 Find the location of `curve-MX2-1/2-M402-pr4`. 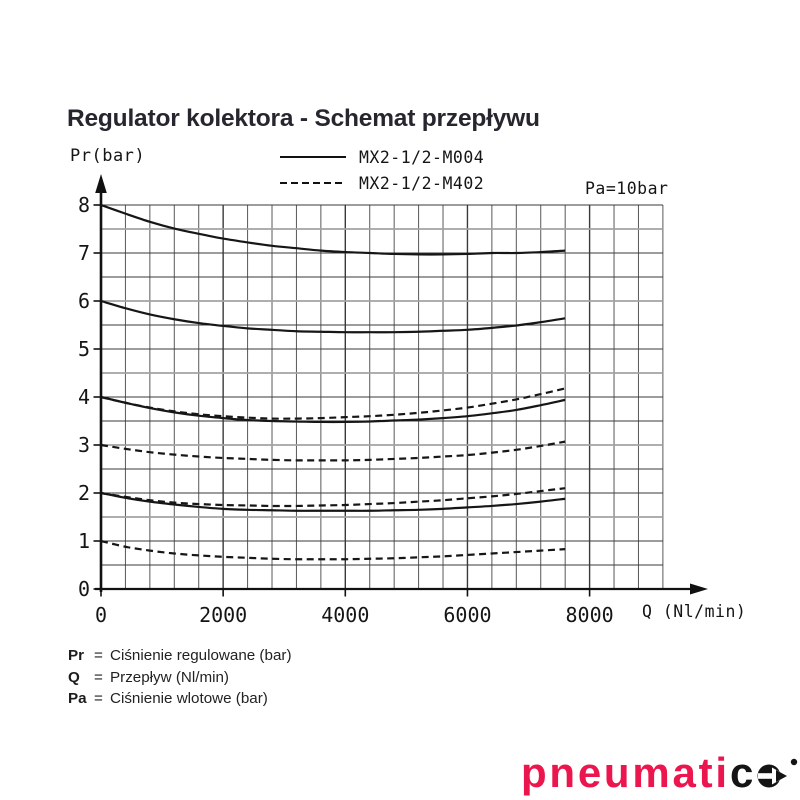

curve-MX2-1/2-M402-pr4 is located at coordinates (333, 403).